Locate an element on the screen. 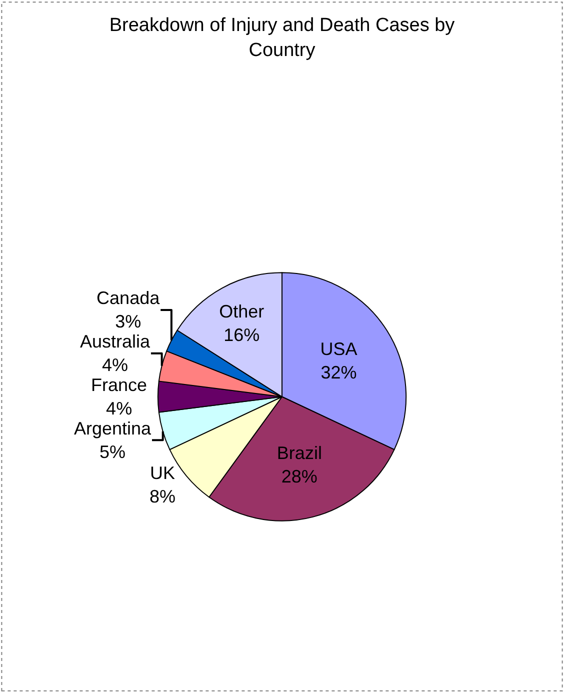 The image size is (564, 693). slice-label: Australia is located at coordinates (115, 342).